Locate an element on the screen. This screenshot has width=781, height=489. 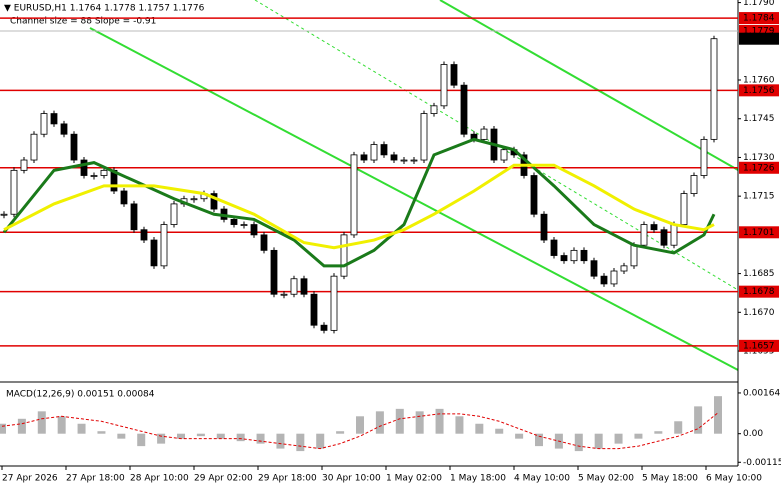
y-tick-label: 1.1790 is located at coordinates (759, 4).